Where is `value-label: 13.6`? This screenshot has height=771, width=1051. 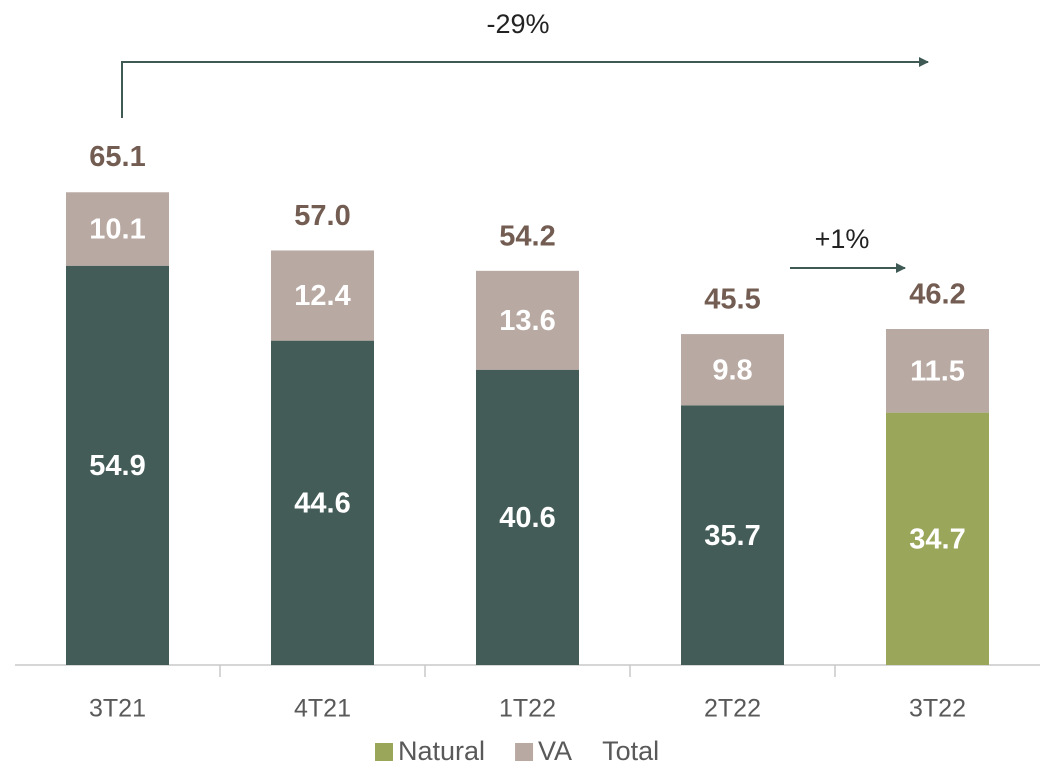
value-label: 13.6 is located at coordinates (527, 321).